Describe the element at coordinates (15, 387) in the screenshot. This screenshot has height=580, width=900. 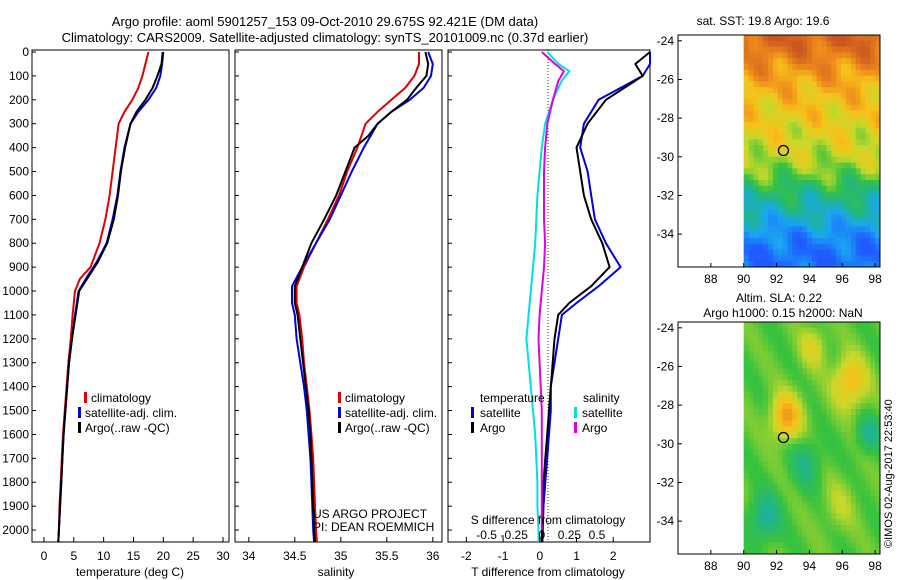
I see `depth-tick-label: 1400` at that location.